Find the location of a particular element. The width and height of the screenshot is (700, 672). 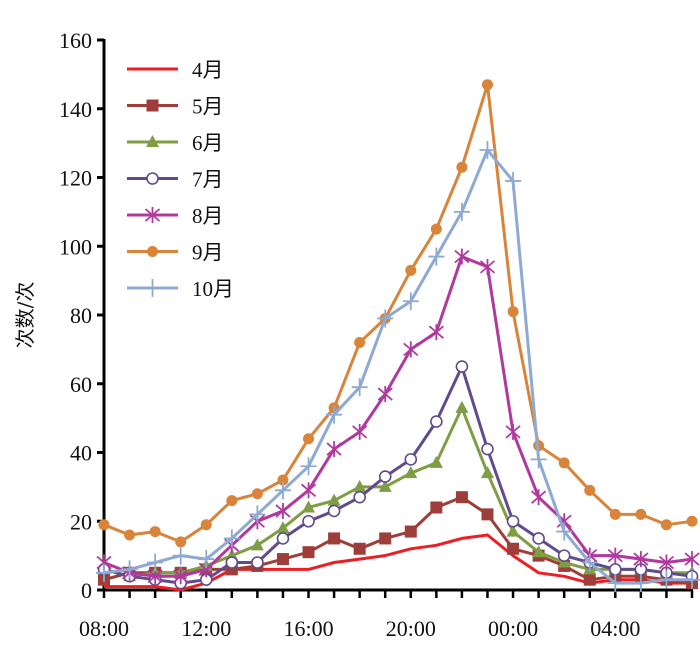

legend-item: 4月 is located at coordinates (175, 70).